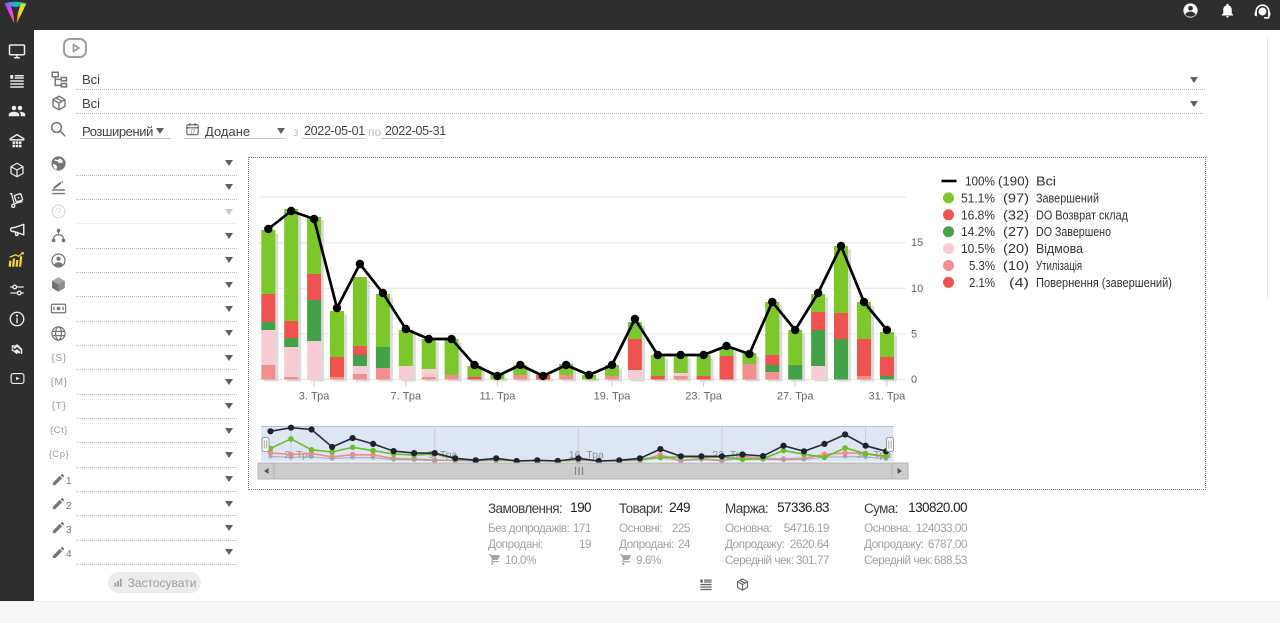 This screenshot has width=1280, height=623. I want to click on svg-text: 100%, so click(980, 182).